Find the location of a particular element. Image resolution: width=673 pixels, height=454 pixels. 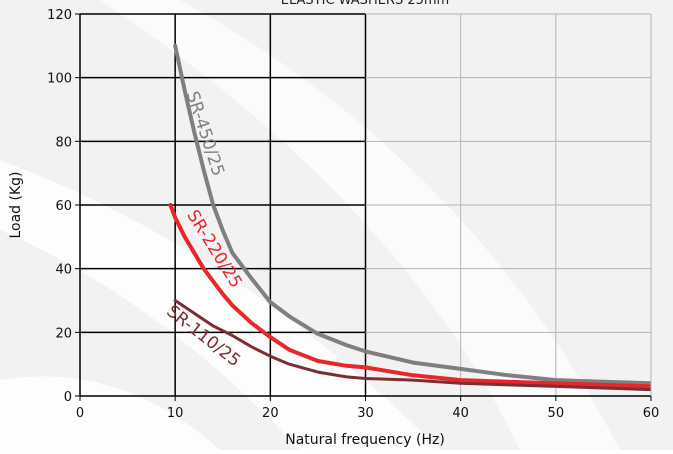

swoosh-band is located at coordinates (110, 413).